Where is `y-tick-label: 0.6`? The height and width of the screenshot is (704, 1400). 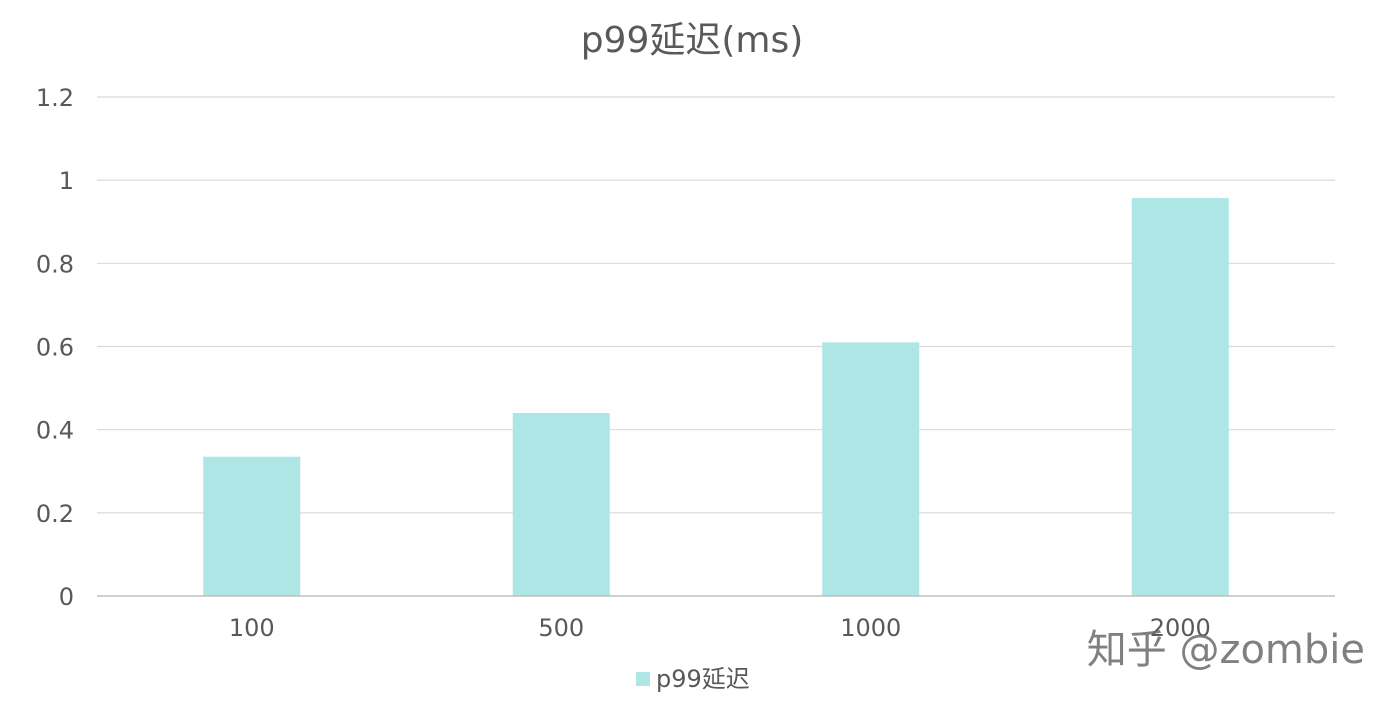 y-tick-label: 0.6 is located at coordinates (55, 348).